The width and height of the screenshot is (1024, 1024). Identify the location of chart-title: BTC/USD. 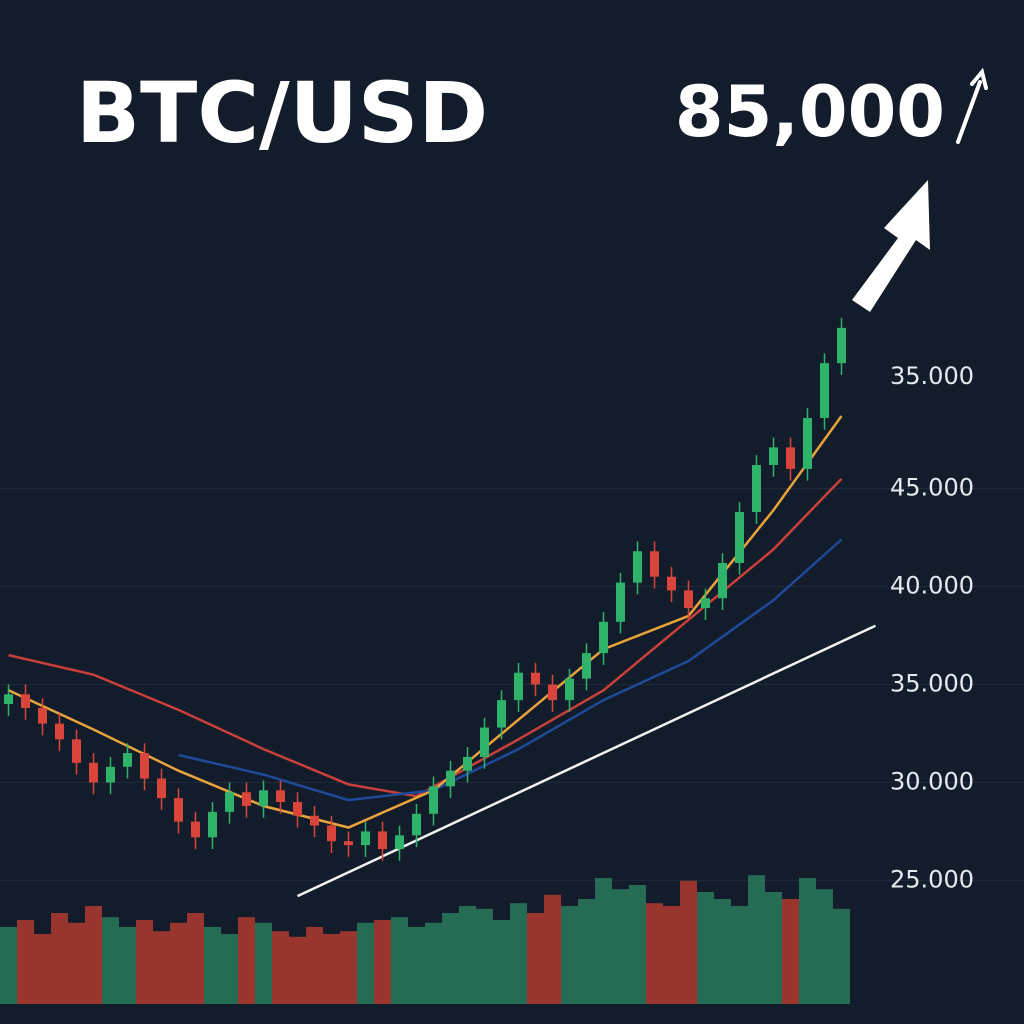
(282, 113).